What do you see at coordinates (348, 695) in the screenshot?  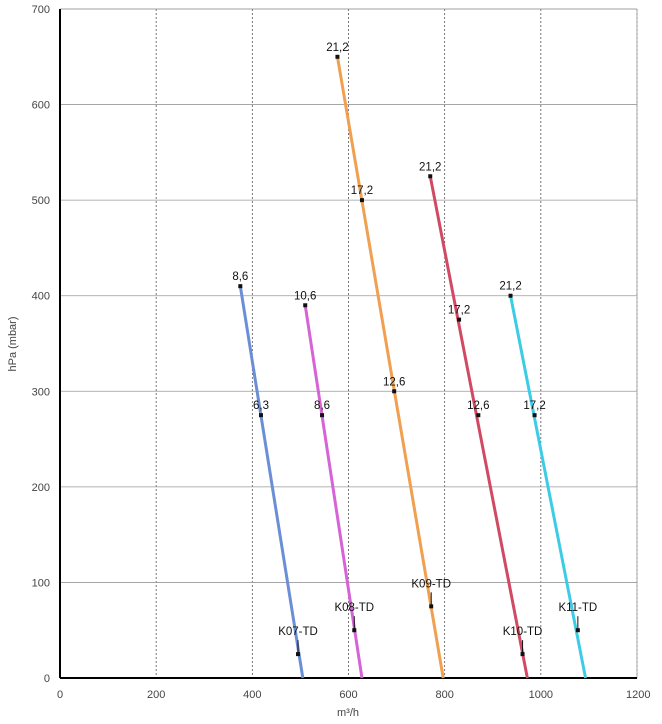 I see `x-tick-label: 600` at bounding box center [348, 695].